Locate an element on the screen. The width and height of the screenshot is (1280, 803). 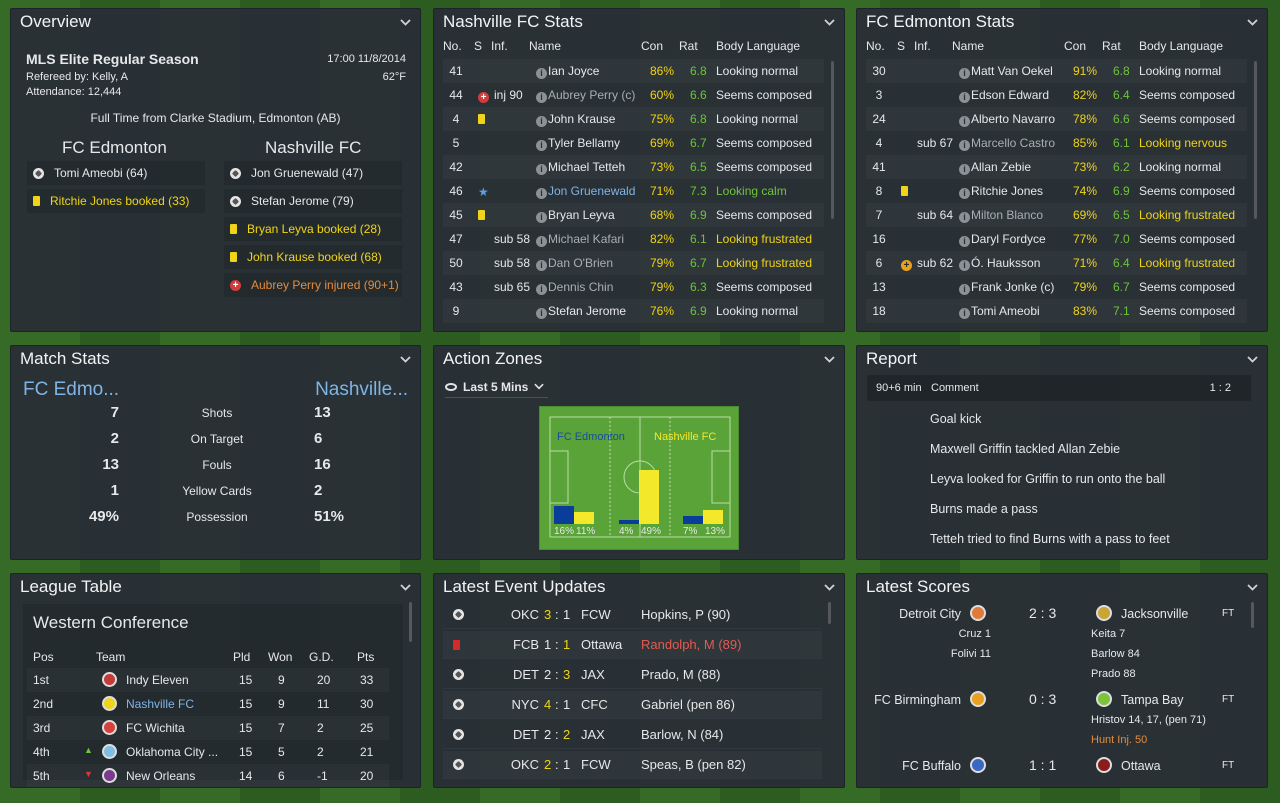
player-row: 45 i Bryan Leyva 68% 6.9 Seems composed is located at coordinates (633, 215).